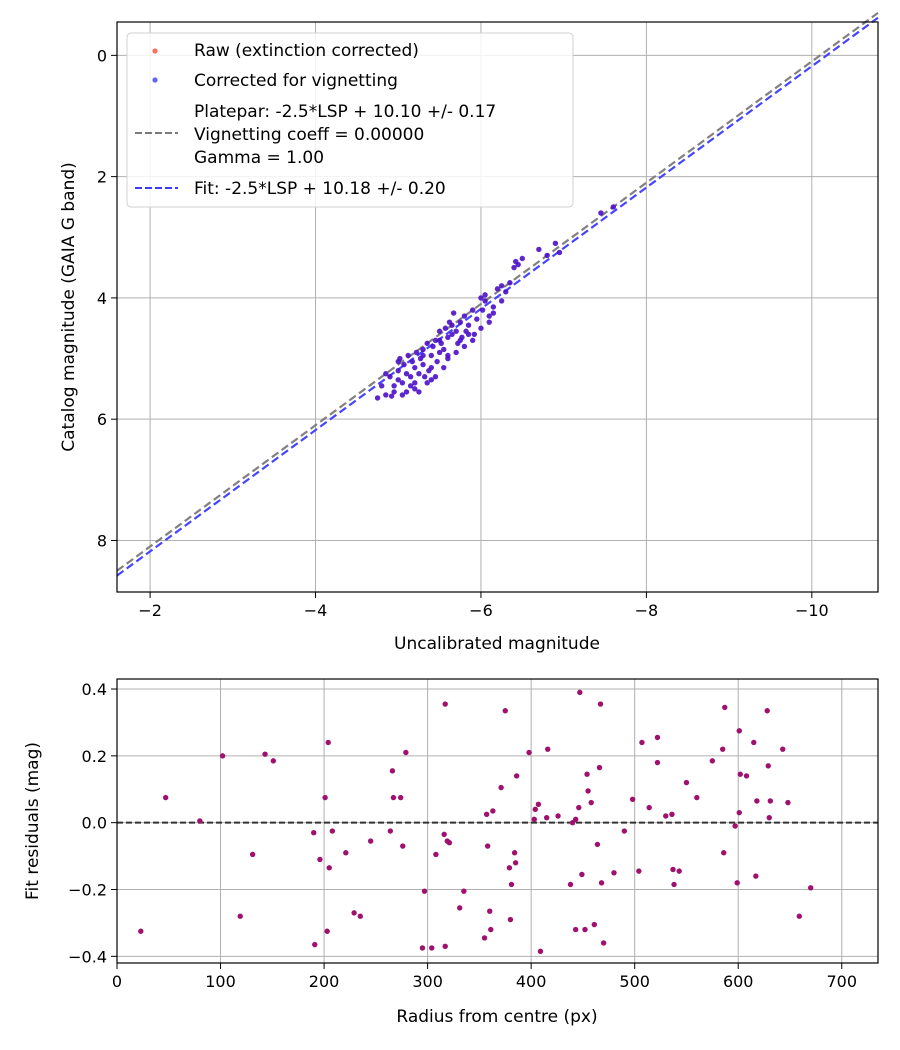 This screenshot has height=1050, width=900. Describe the element at coordinates (484, 977) in the screenshot. I see `bottom-xticks: 0 100 200 300 400 500 600 700` at that location.